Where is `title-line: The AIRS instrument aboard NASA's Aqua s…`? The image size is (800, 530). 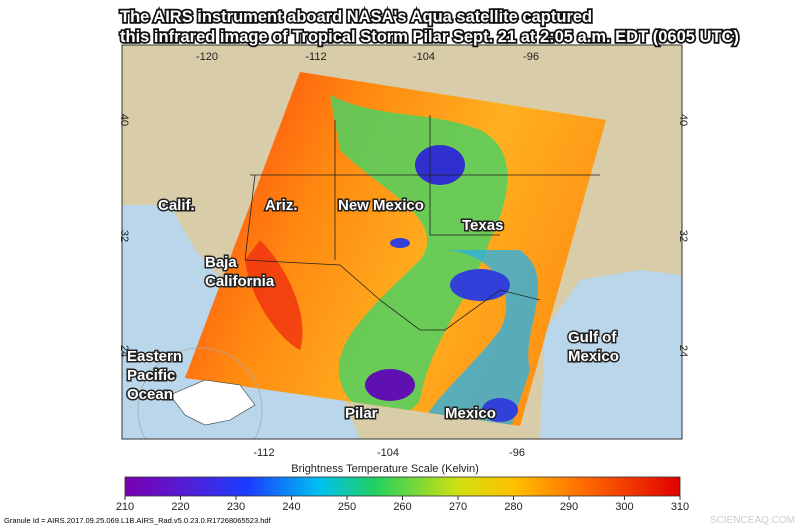
title-line: The AIRS instrument aboard NASA's Aqua s… is located at coordinates (356, 17).